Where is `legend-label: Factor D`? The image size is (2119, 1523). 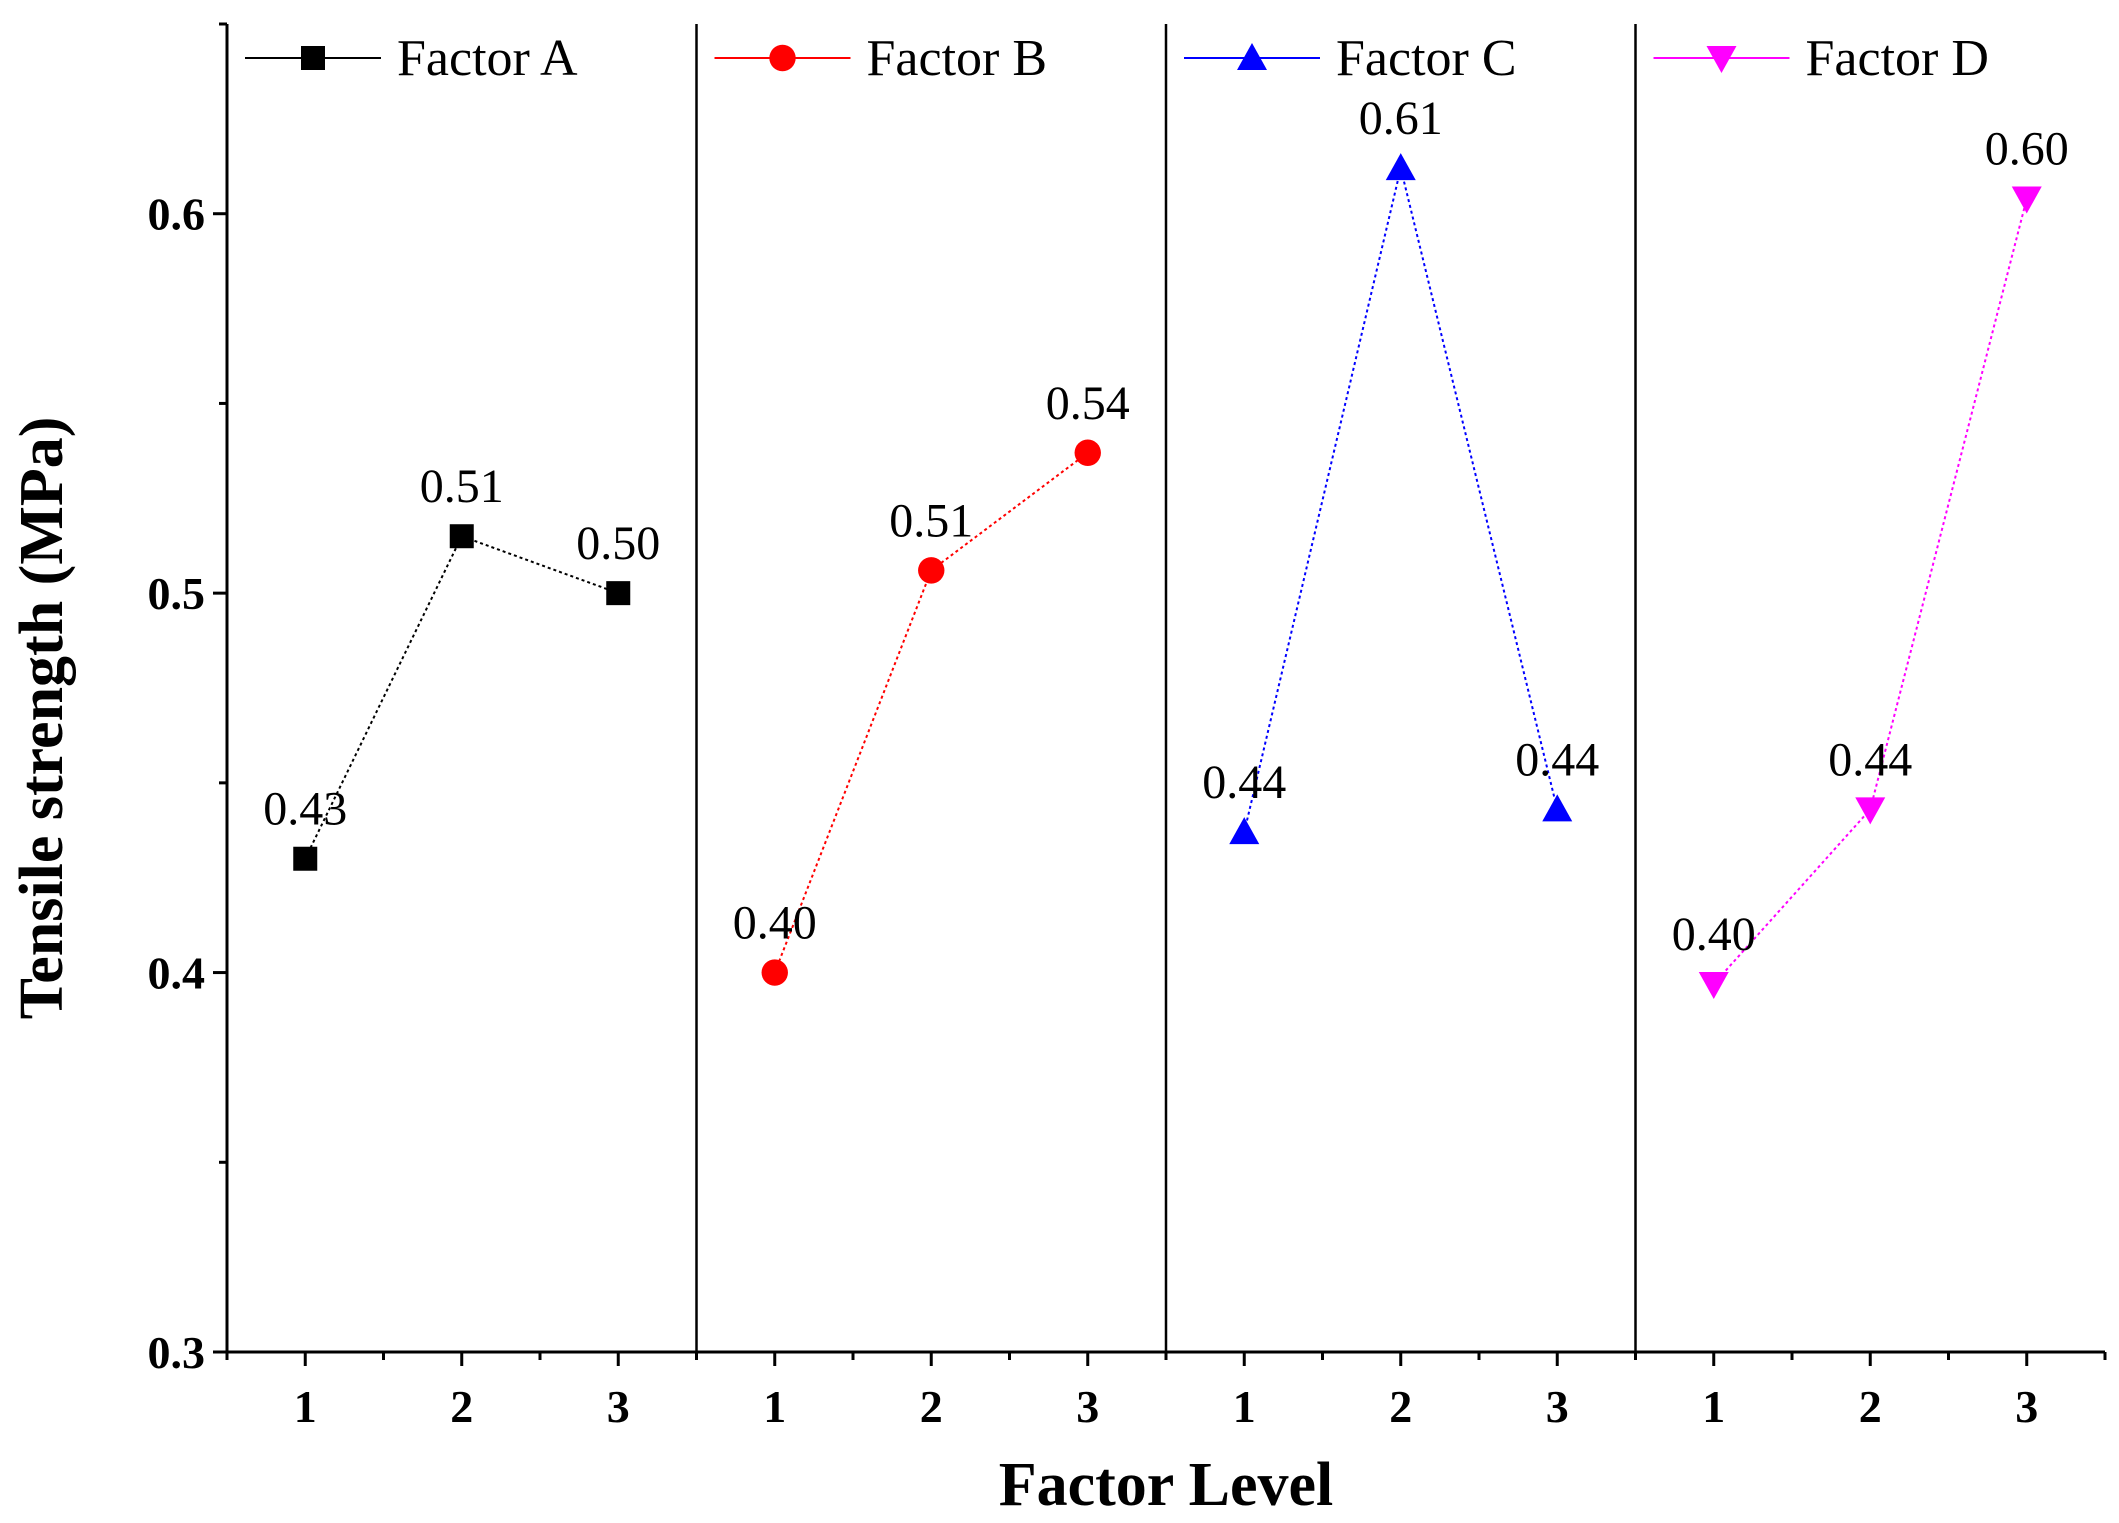
legend-label: Factor D is located at coordinates (1897, 58).